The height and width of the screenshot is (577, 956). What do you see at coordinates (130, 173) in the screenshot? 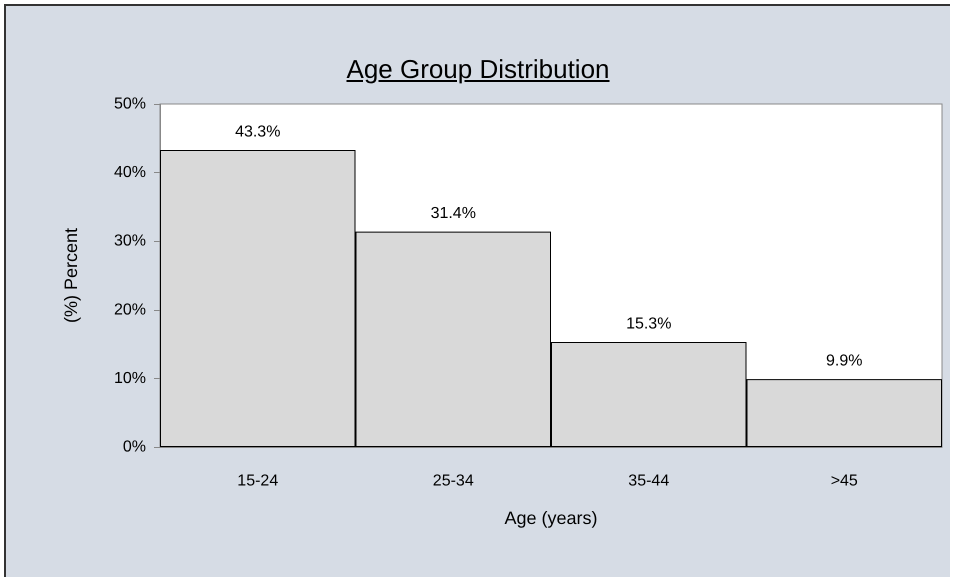
I see `y-tick-label: 40%` at bounding box center [130, 173].